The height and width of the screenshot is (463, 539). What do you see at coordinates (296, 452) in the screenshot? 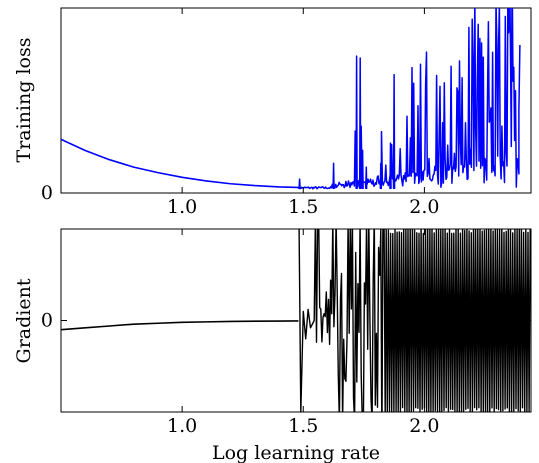
I see `gradient-x-axis-label: Log learning rate` at bounding box center [296, 452].